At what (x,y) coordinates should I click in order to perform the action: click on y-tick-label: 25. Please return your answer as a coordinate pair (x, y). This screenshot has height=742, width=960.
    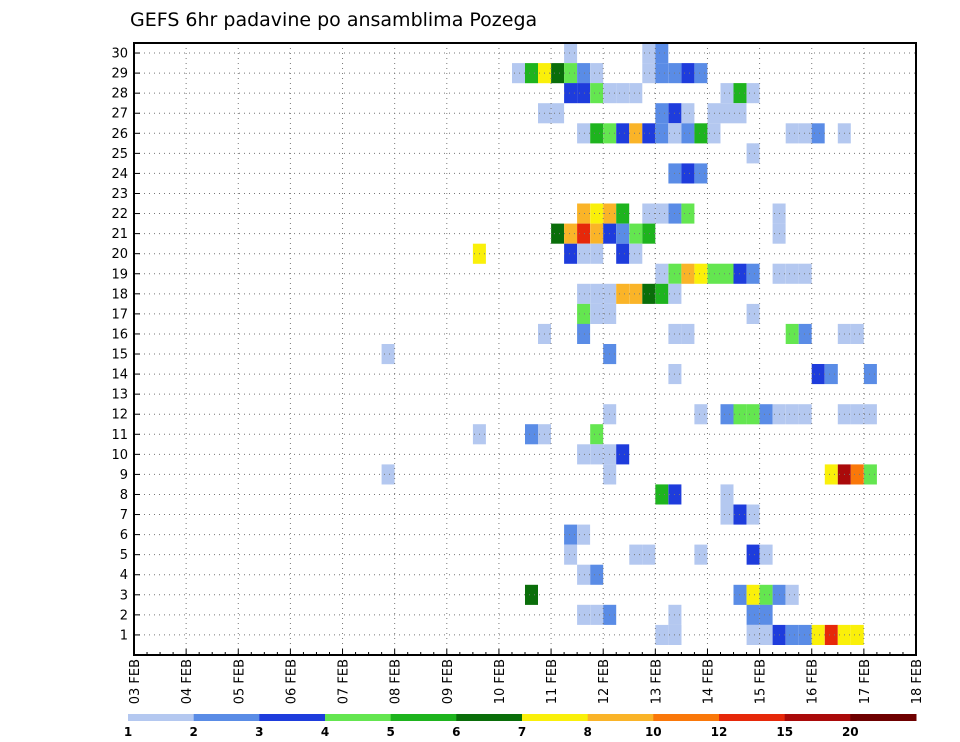
    Looking at the image, I should click on (119, 154).